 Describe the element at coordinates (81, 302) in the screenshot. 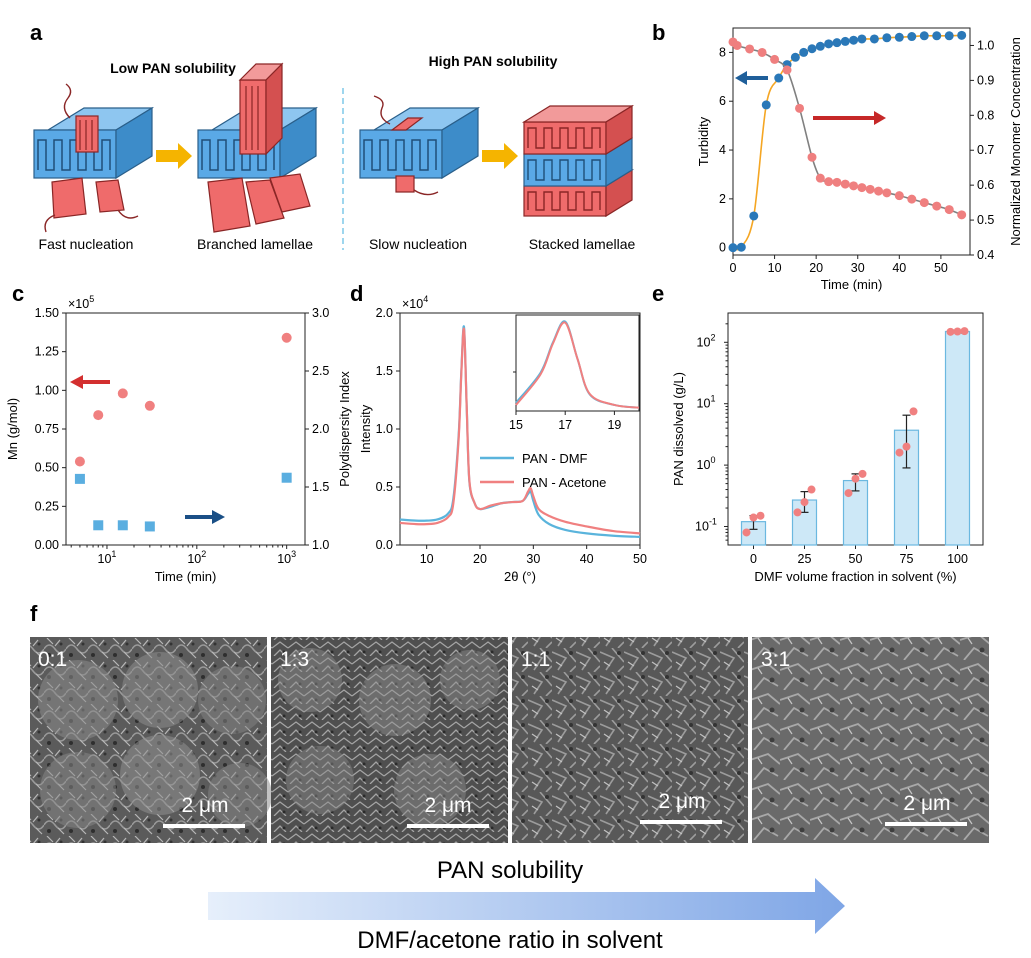

I see `exponent-label: ×10⁵` at that location.